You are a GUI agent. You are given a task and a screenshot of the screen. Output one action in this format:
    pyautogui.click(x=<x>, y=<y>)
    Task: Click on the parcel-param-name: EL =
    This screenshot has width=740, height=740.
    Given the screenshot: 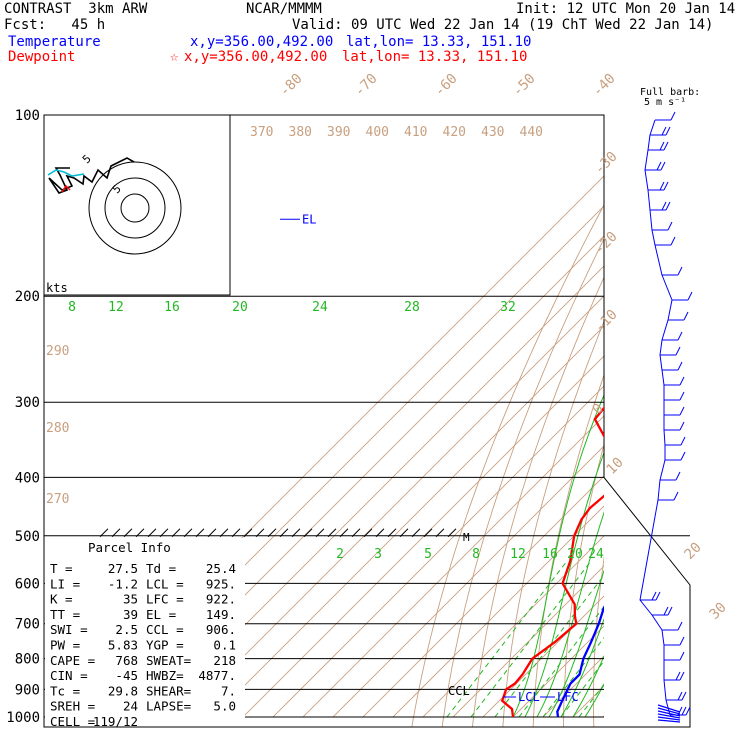 What is the action you would take?
    pyautogui.click(x=161, y=614)
    